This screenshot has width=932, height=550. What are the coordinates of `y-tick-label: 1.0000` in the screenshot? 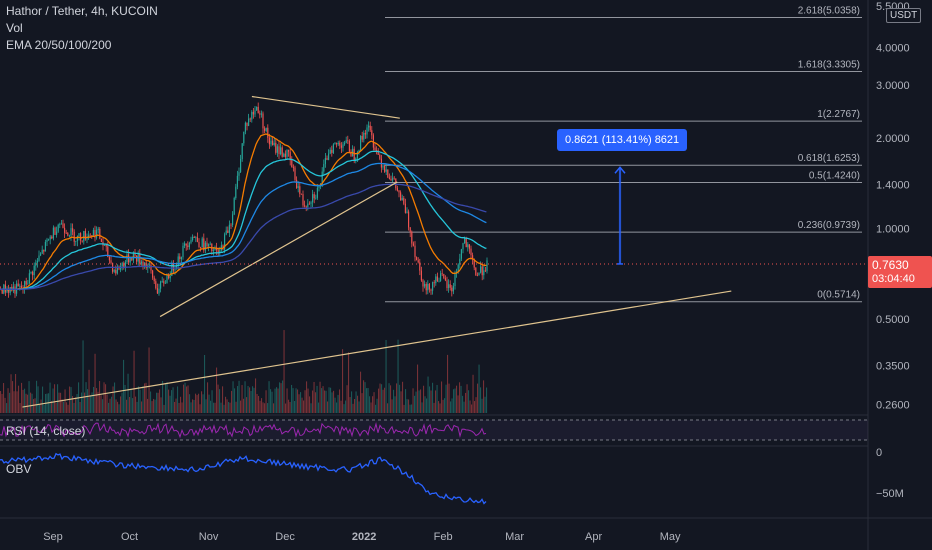 It's located at (893, 230).